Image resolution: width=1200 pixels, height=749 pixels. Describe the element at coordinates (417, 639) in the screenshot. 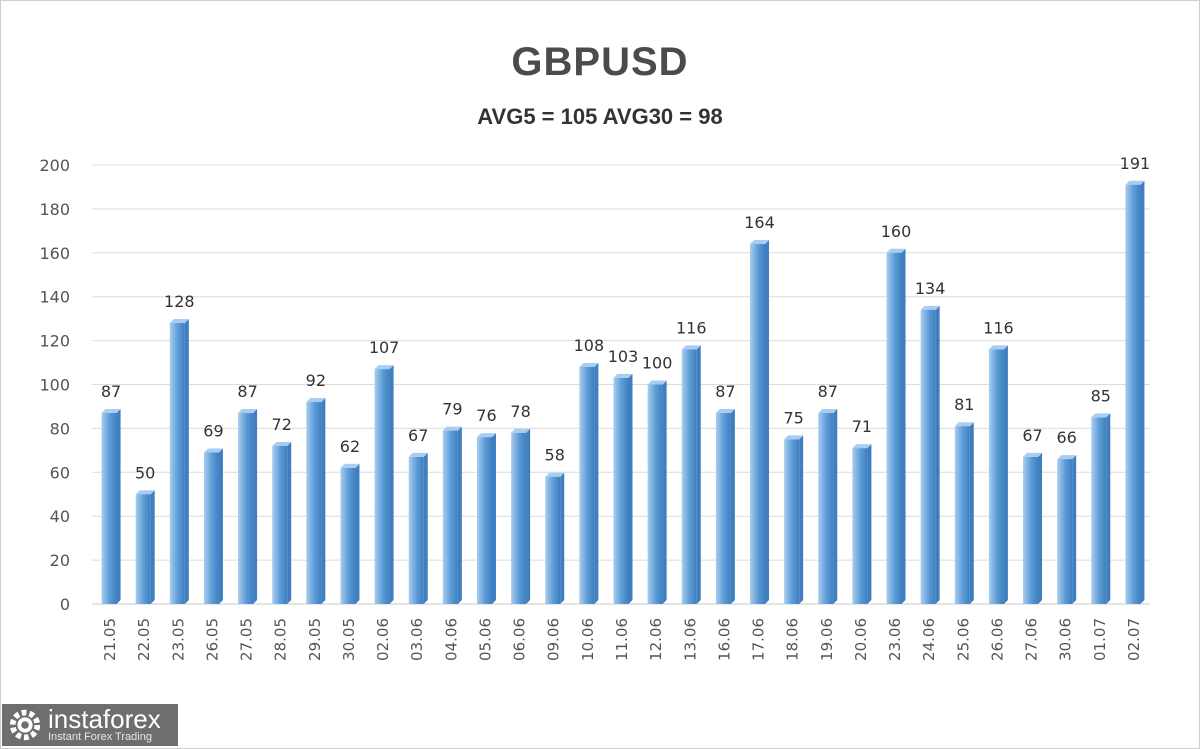

I see `x-tick-label: 03.06` at that location.